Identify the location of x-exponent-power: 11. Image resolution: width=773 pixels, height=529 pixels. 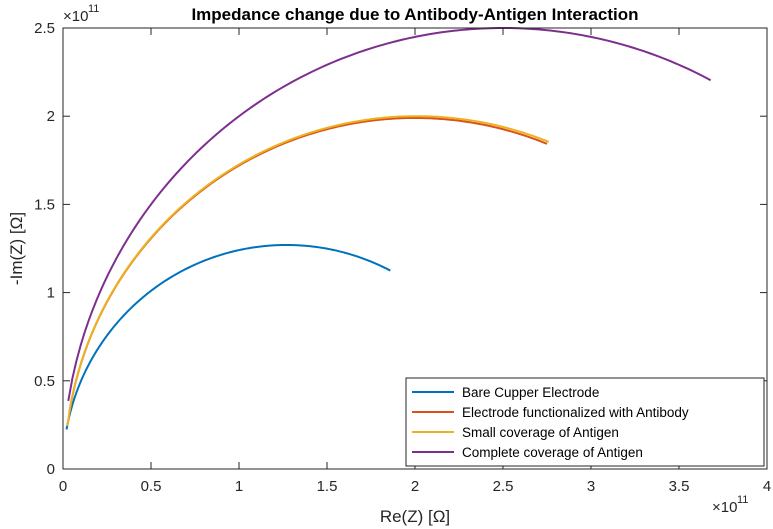
(742, 500).